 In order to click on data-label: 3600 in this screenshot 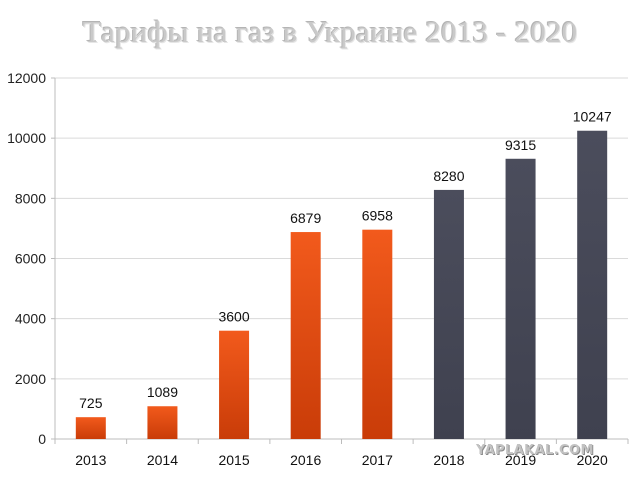, I will do `click(233, 317)`.